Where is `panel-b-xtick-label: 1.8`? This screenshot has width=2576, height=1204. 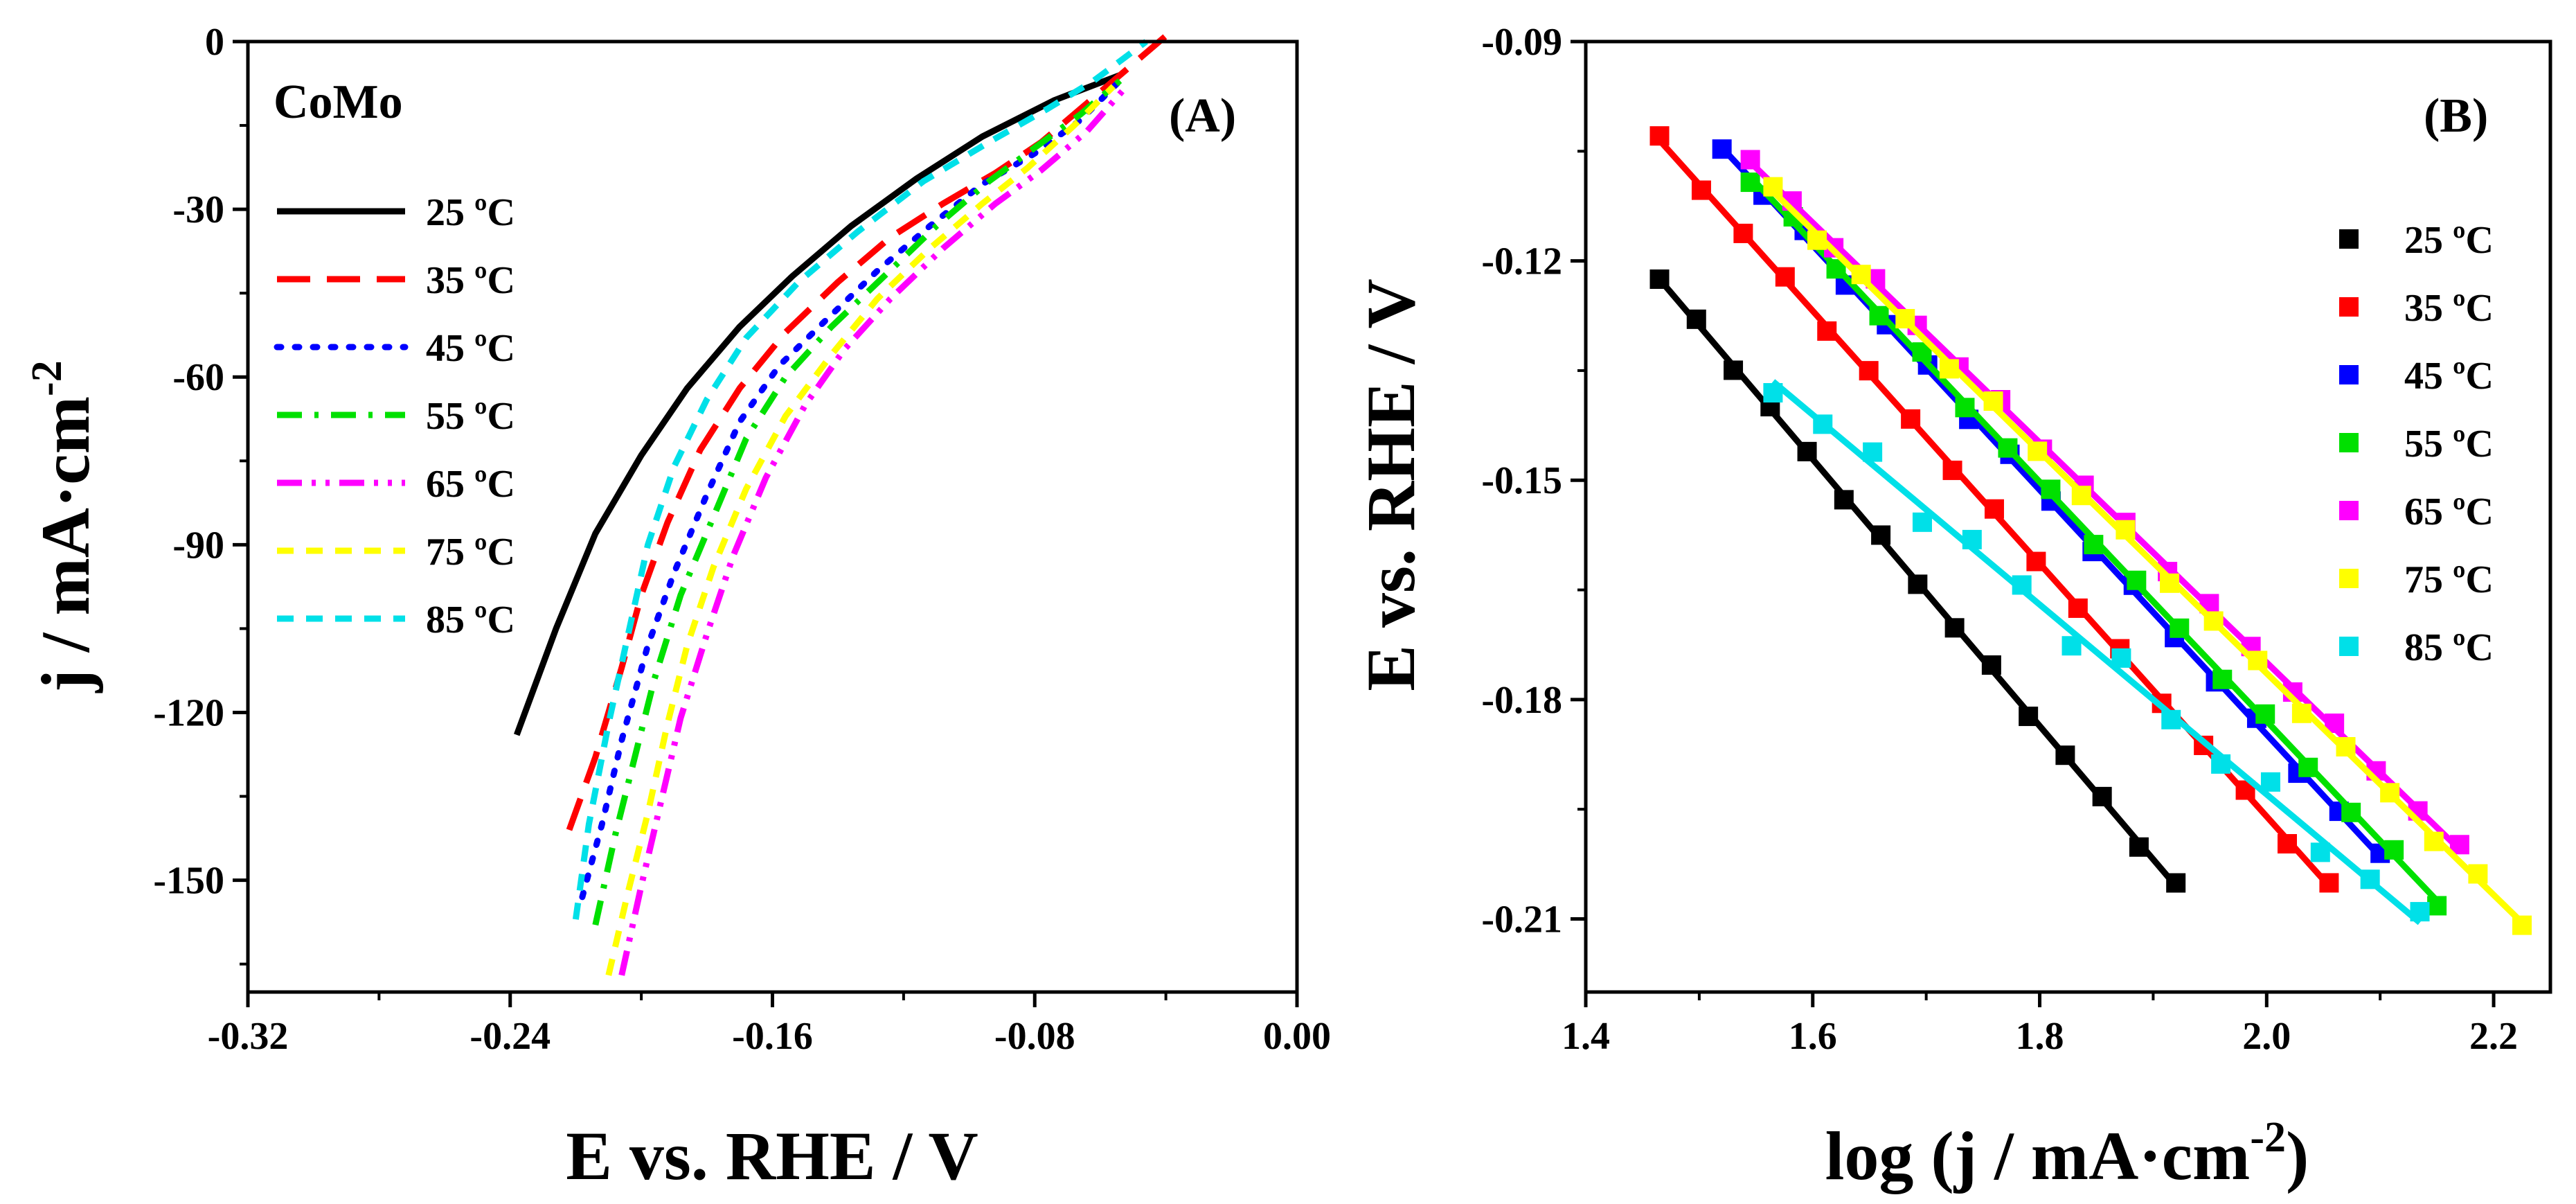
panel-b-xtick-label: 1.8 is located at coordinates (2040, 1036).